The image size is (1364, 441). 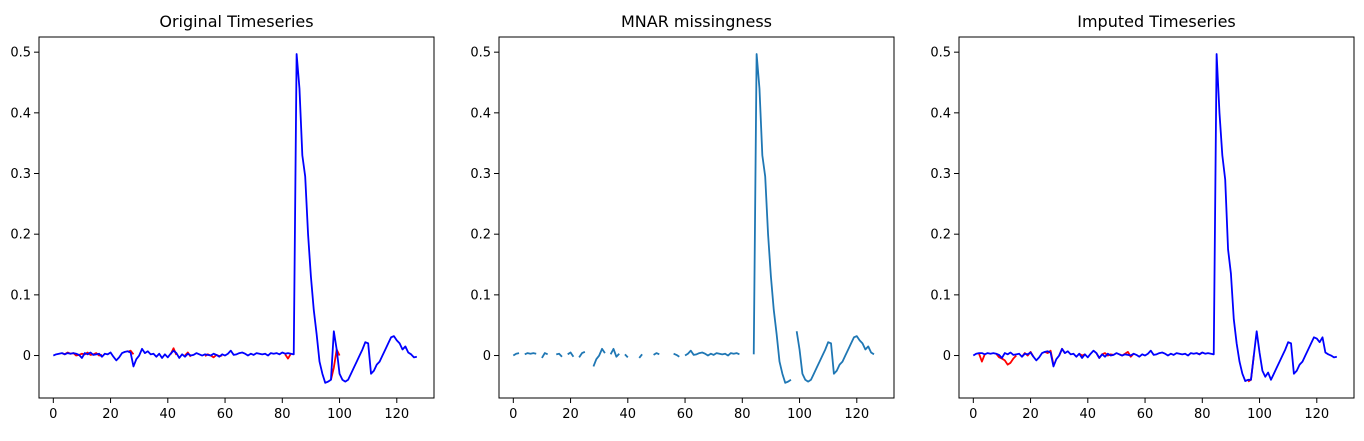 I want to click on chart-title: Imputed Timeseries, so click(x=1156, y=21).